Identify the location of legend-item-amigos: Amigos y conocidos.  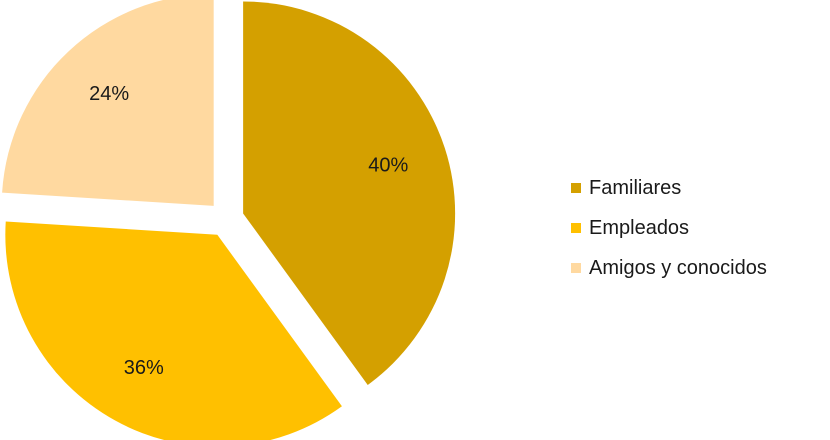
(669, 268).